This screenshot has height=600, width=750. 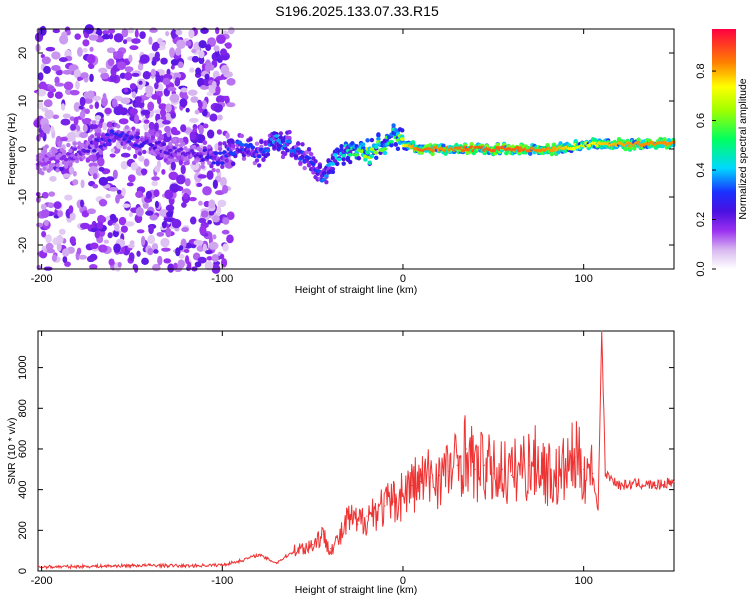 What do you see at coordinates (583, 581) in the screenshot?
I see `snr-x-tick-label: 100` at bounding box center [583, 581].